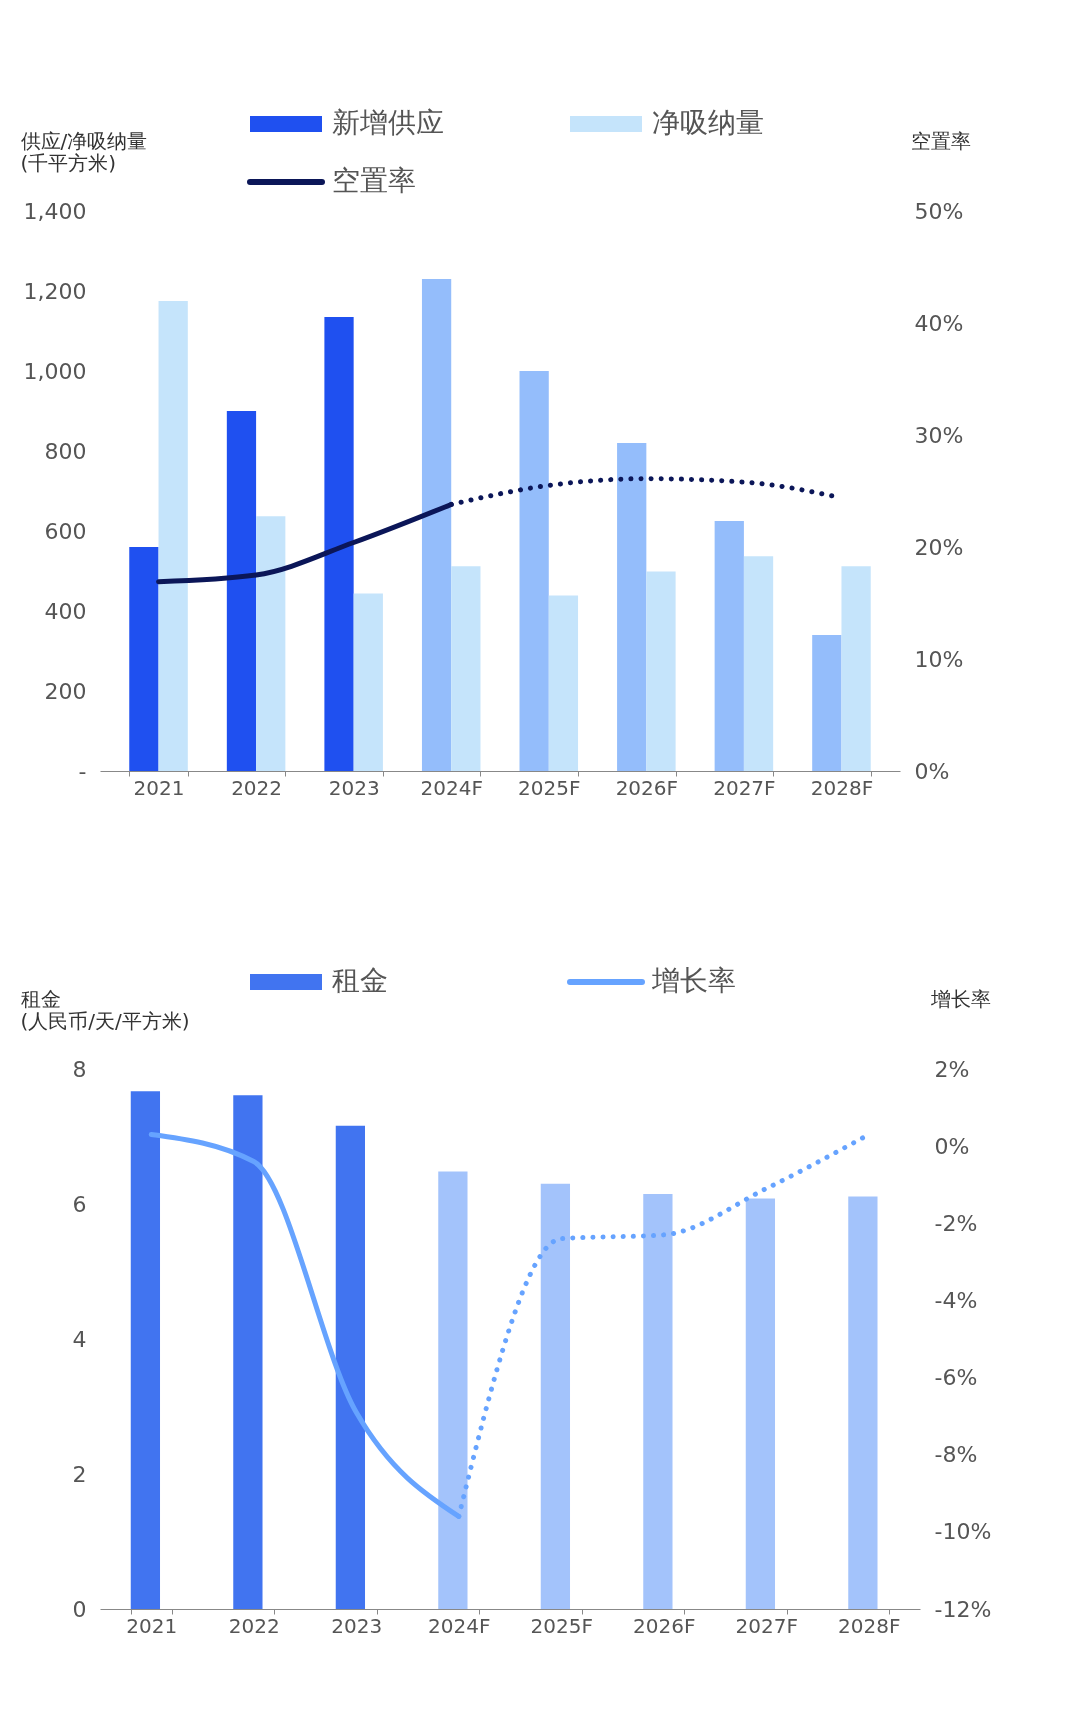 Image resolution: width=1080 pixels, height=1734 pixels. I want to click on y-tick-label: 1,400, so click(55, 211).